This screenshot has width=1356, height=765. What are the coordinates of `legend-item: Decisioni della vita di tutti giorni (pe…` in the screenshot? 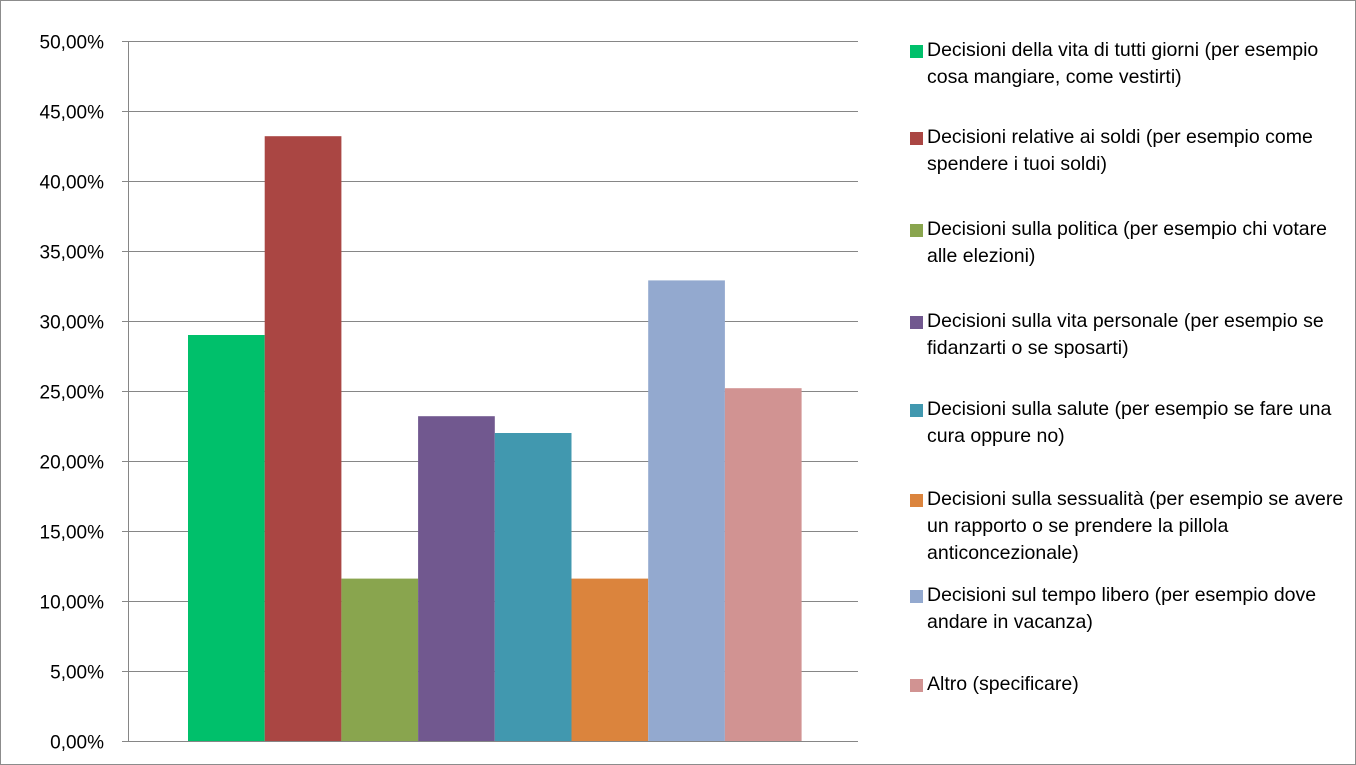 It's located at (1130, 64).